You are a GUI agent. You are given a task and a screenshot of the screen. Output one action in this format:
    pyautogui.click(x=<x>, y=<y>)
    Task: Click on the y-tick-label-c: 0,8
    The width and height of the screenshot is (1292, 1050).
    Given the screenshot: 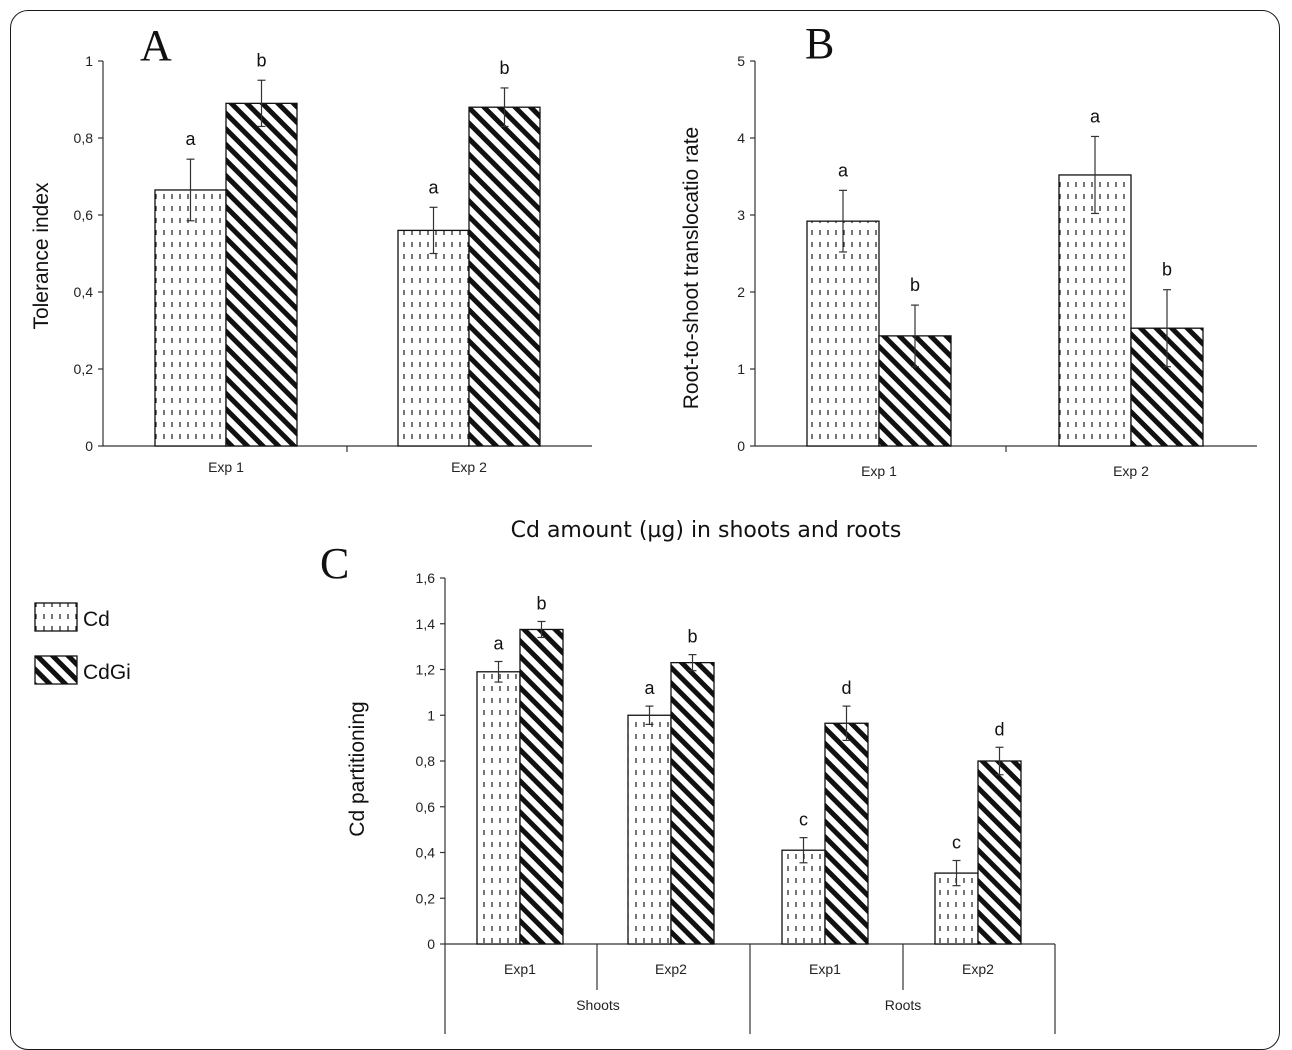 What is the action you would take?
    pyautogui.click(x=426, y=761)
    